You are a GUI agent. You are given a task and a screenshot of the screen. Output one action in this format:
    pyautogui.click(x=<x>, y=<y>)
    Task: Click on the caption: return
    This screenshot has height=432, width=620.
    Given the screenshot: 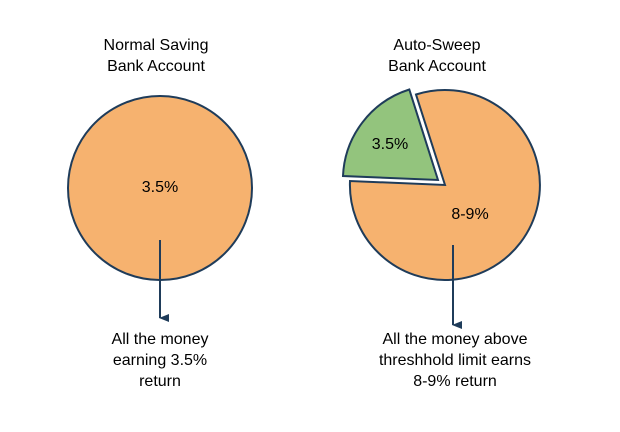 What is the action you would take?
    pyautogui.click(x=160, y=381)
    